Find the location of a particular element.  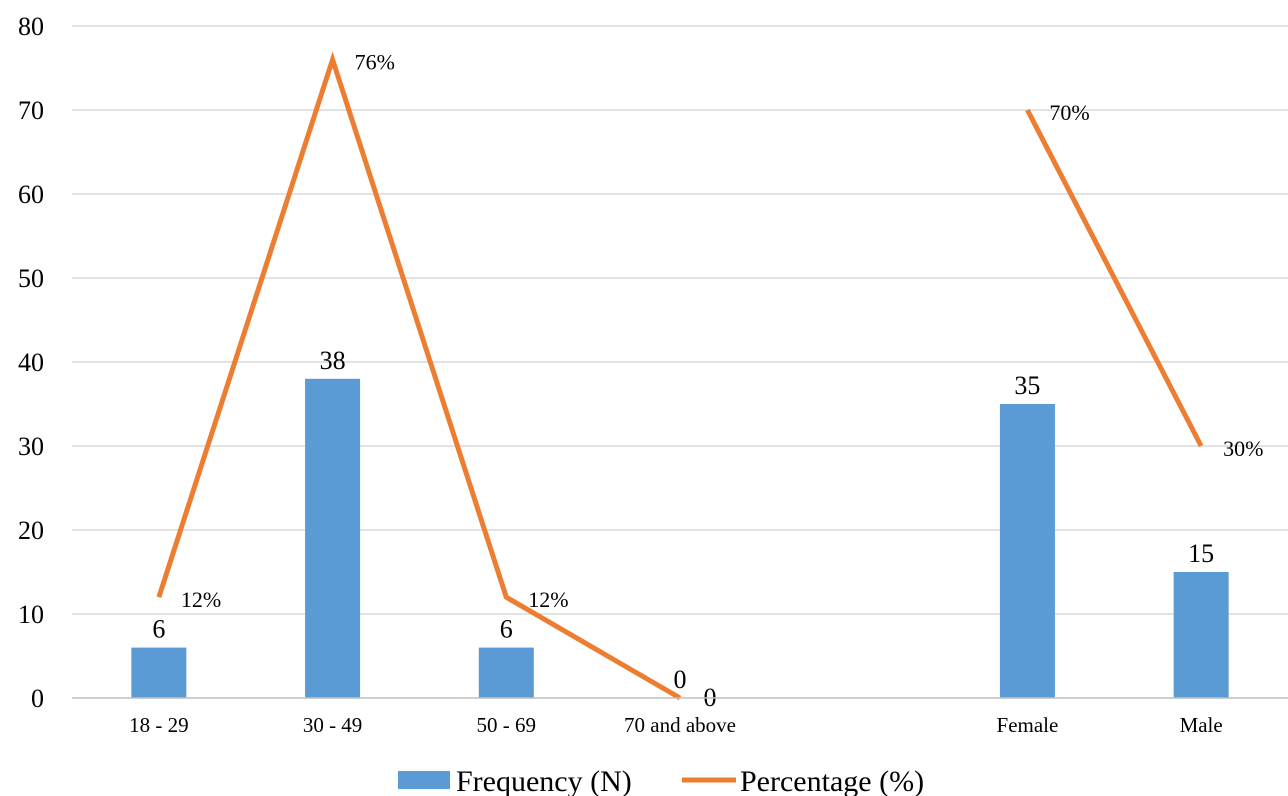

y-axis: 0 10 20 30 40 50 60 70 80 is located at coordinates (31, 362).